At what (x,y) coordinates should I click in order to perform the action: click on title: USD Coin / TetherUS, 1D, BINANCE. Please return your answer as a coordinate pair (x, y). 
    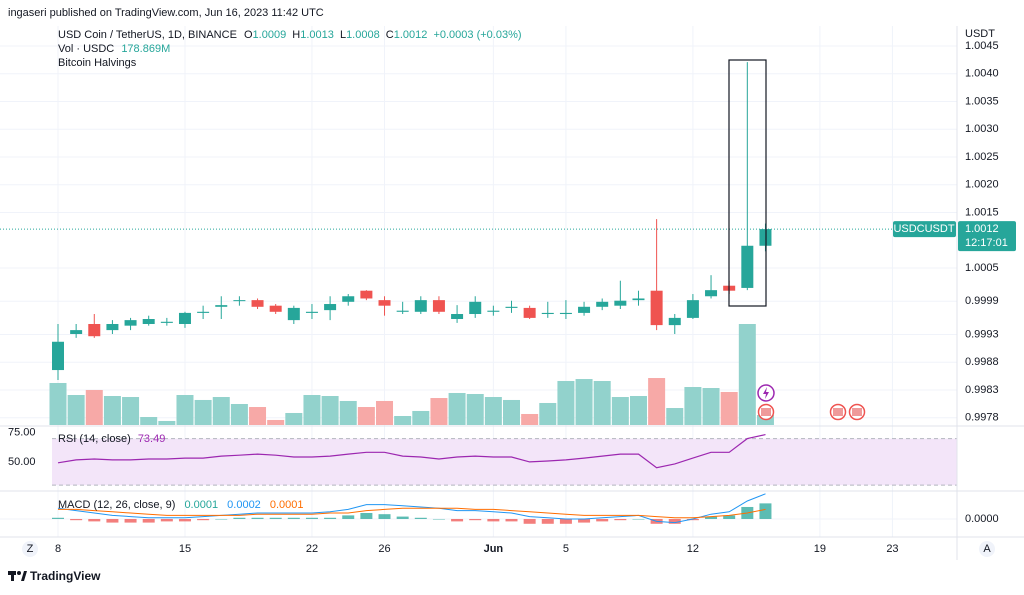
    Looking at the image, I should click on (147, 35).